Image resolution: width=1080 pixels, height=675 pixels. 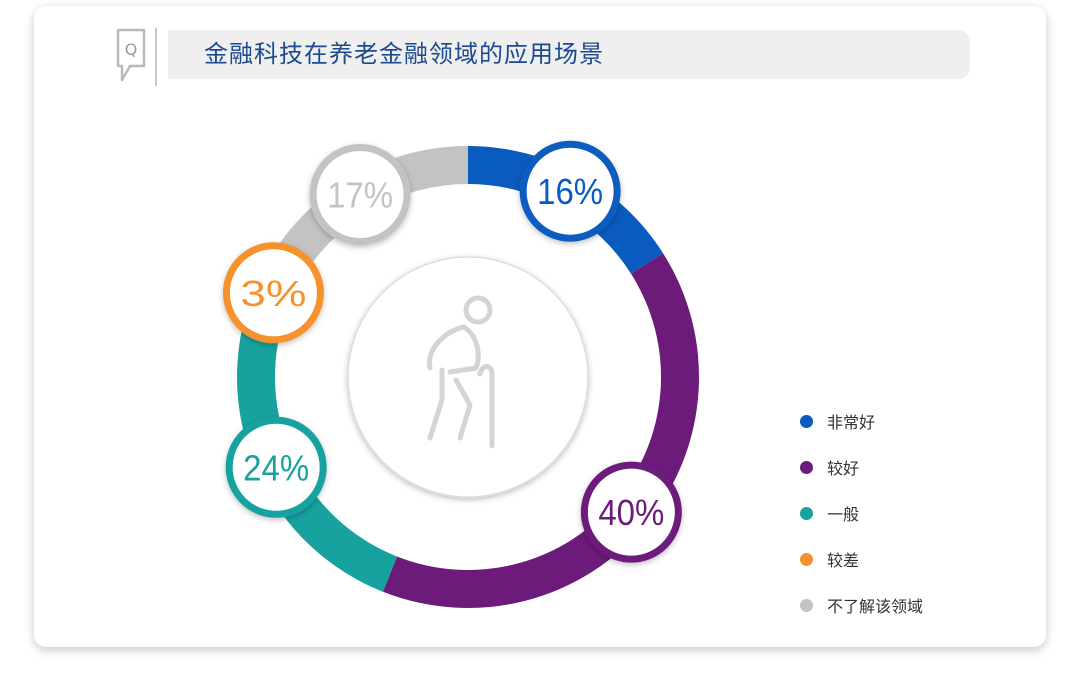 I want to click on center-badge, so click(x=468, y=377).